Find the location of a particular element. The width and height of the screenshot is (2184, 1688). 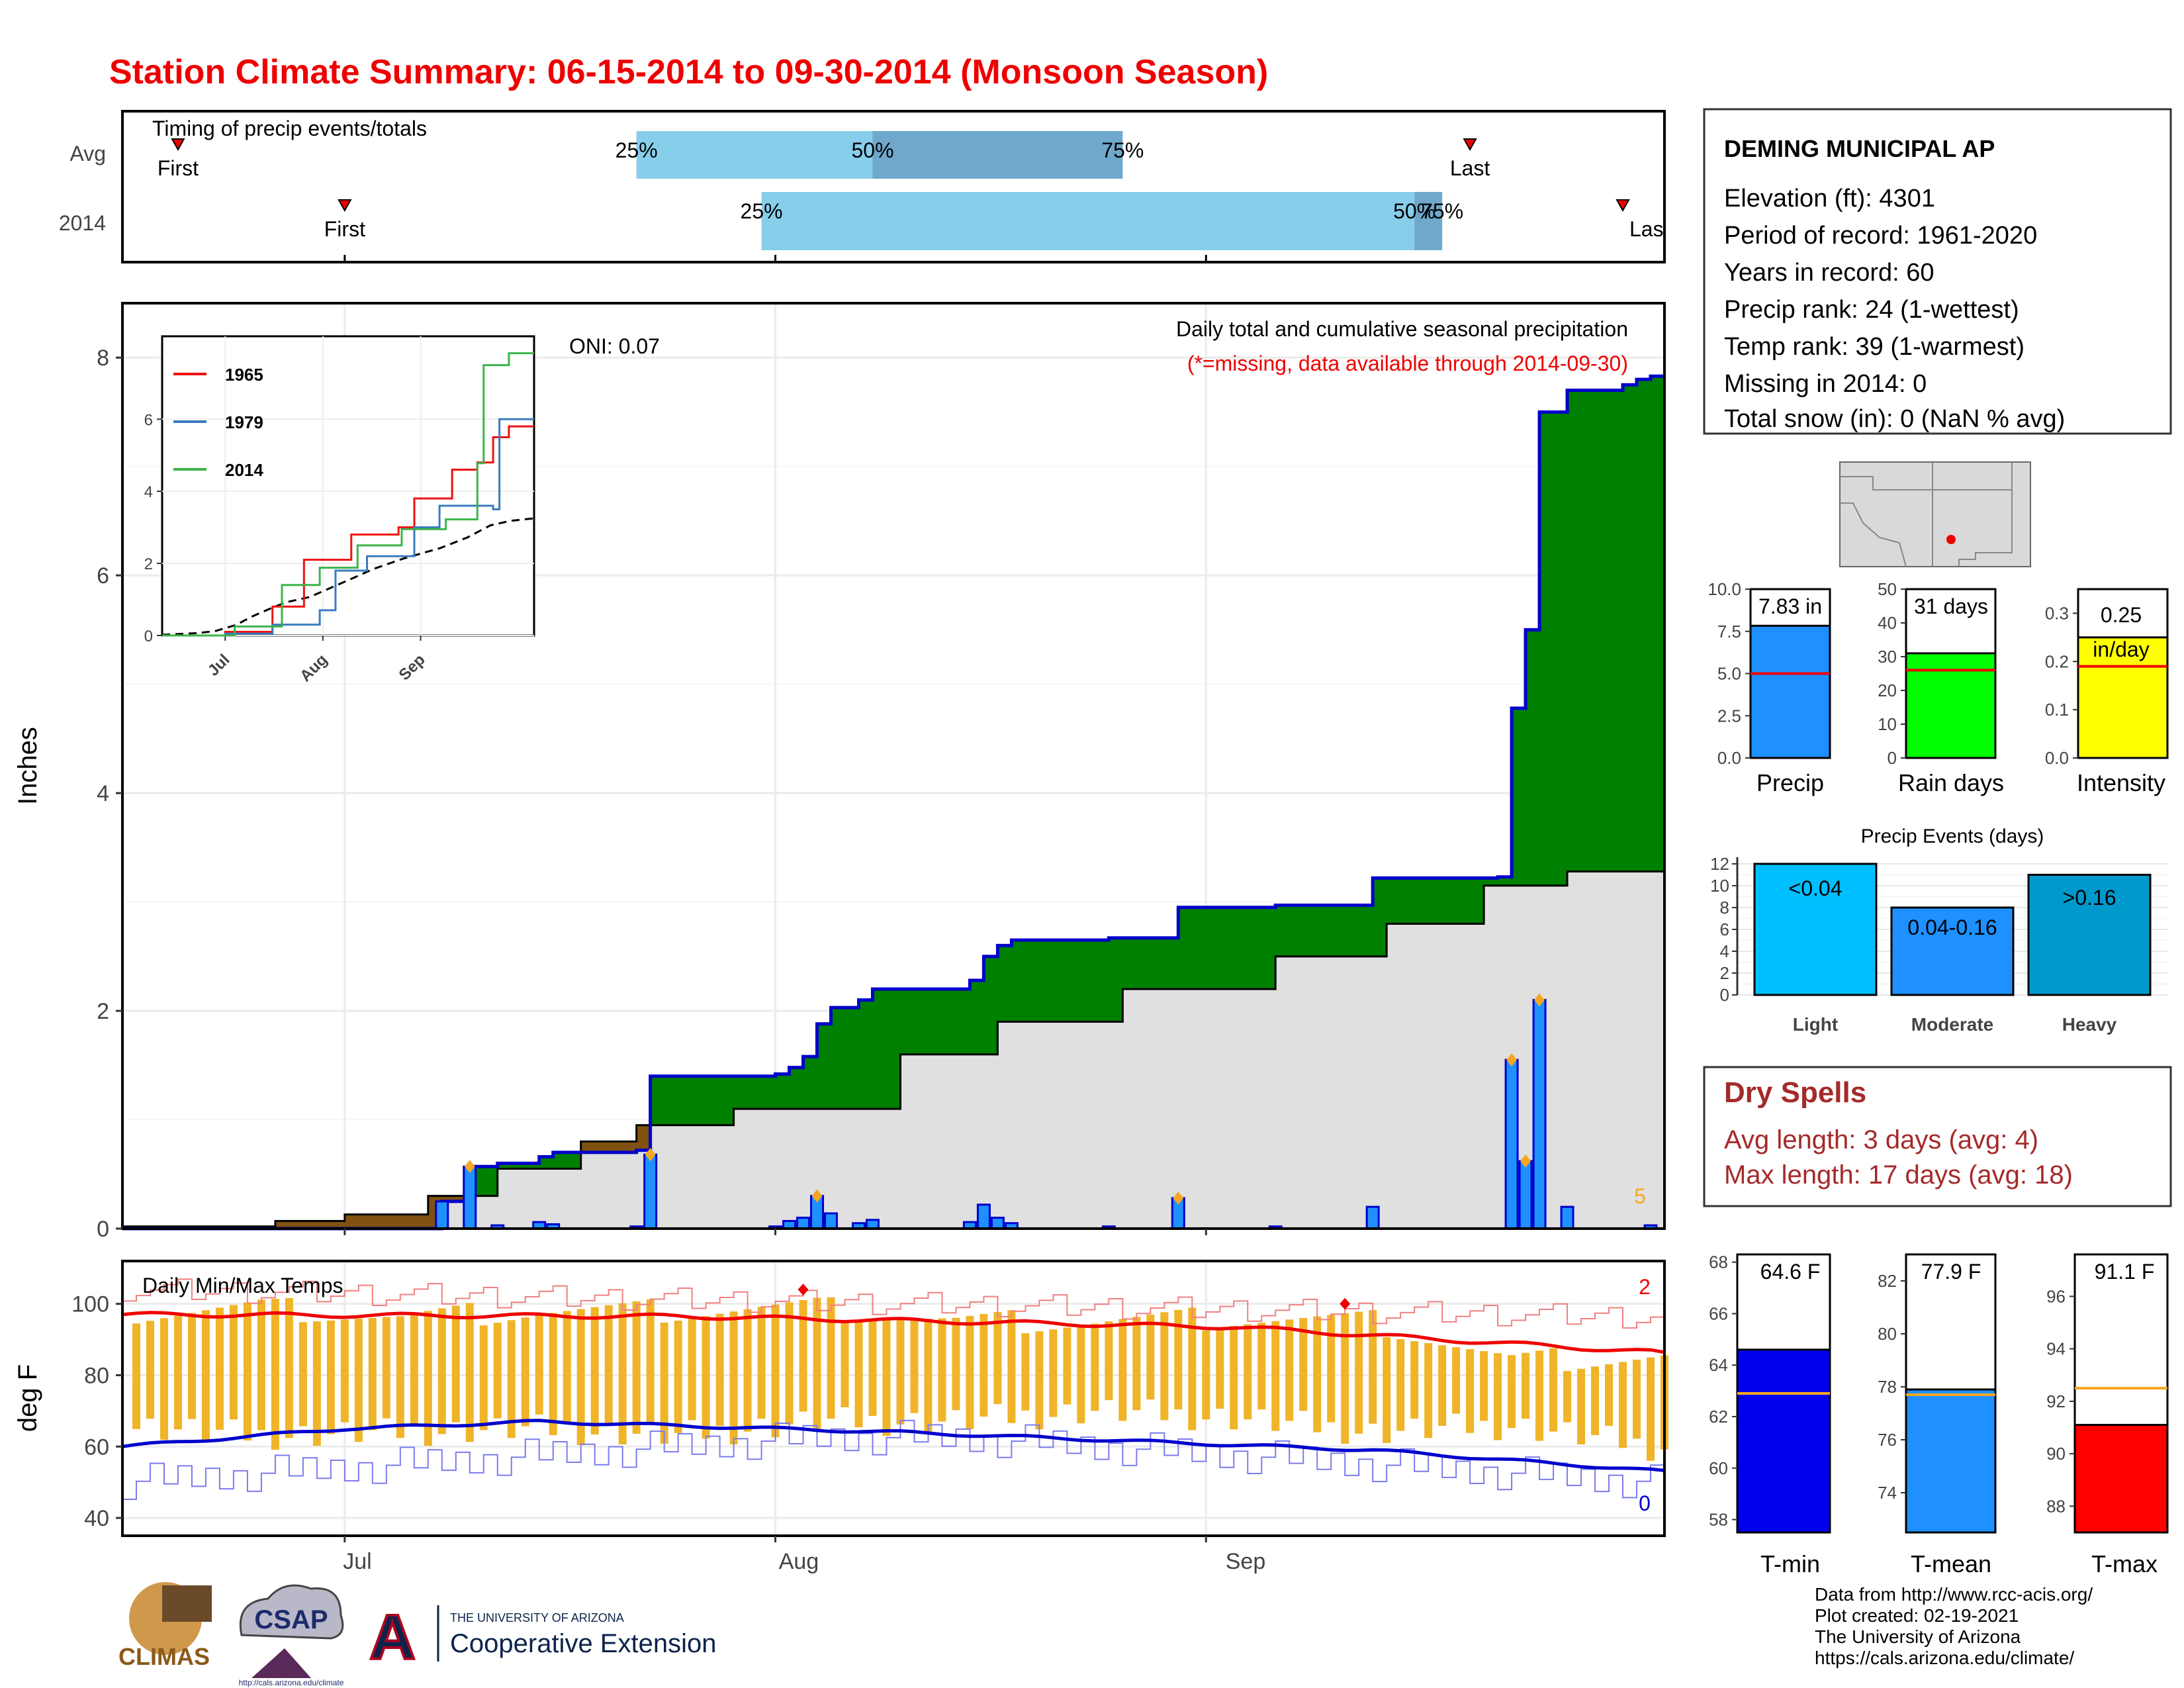

temp-summary-tick-label-2-3: 94 is located at coordinates (2056, 1349).